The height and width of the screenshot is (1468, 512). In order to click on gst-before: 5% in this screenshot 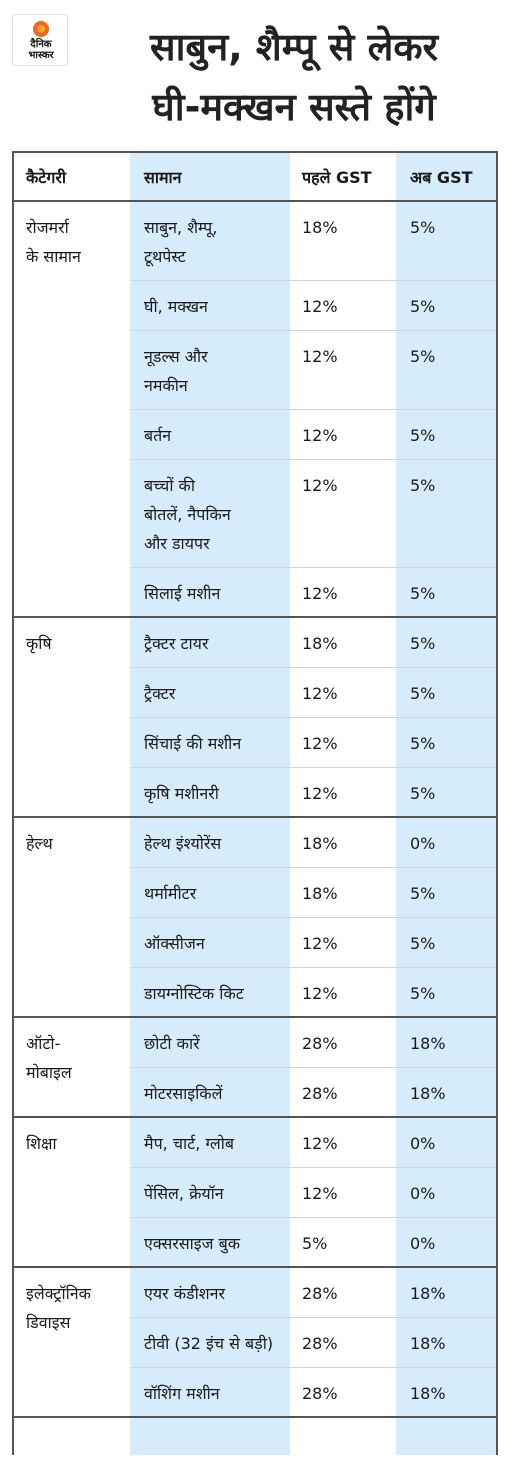, I will do `click(315, 1243)`.